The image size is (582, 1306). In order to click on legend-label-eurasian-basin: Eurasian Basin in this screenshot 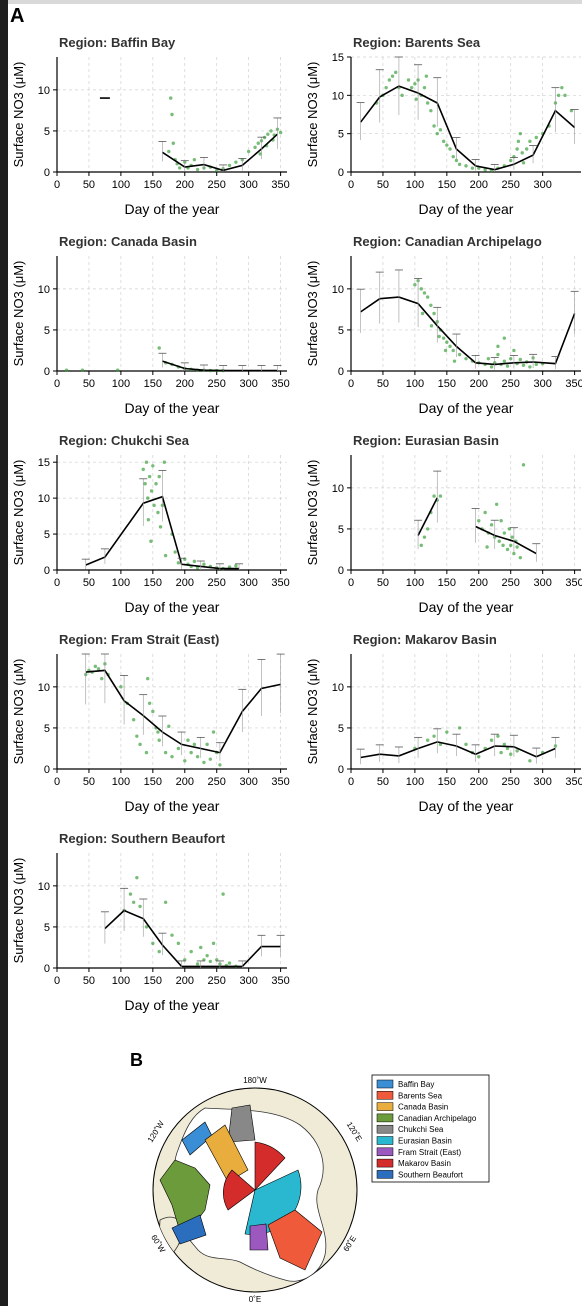, I will do `click(425, 1141)`.